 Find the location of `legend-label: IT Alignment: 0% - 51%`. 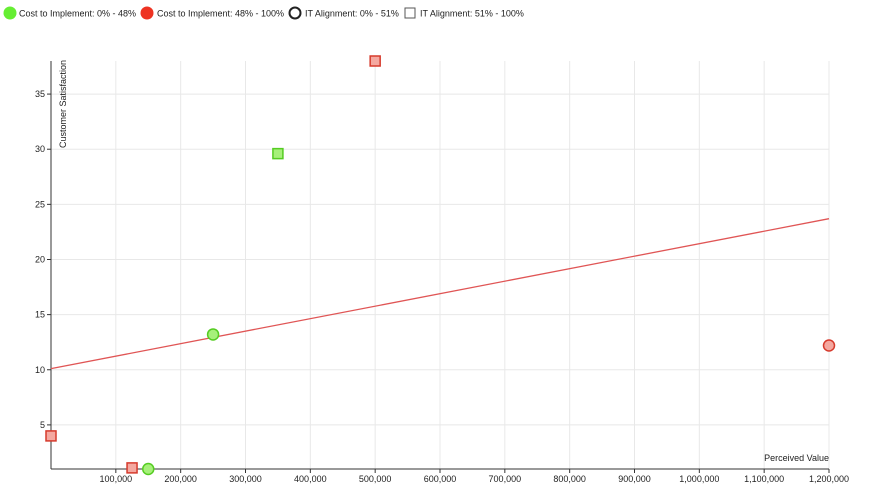

legend-label: IT Alignment: 0% - 51% is located at coordinates (352, 14).